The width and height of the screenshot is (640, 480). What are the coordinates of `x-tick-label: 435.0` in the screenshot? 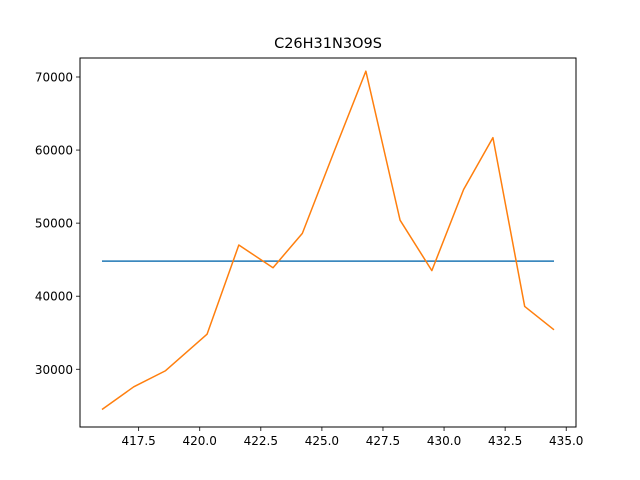 It's located at (566, 441).